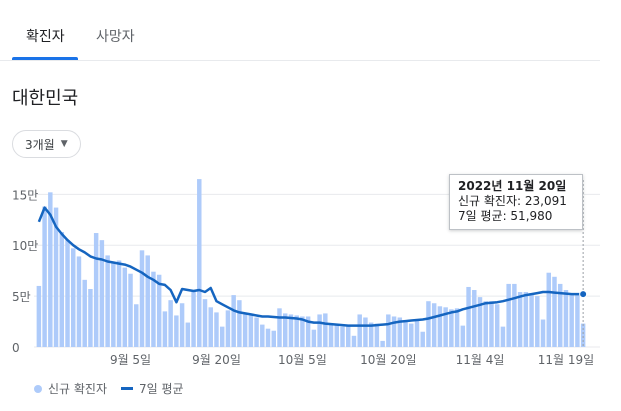  Describe the element at coordinates (45, 58) in the screenshot. I see `active-tab-indicator` at that location.